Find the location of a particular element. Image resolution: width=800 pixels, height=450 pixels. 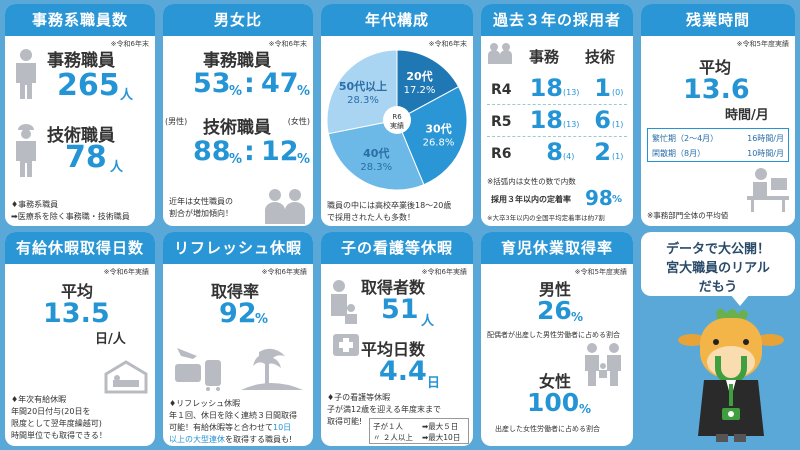

male-rate-unit: % is located at coordinates (577, 317).